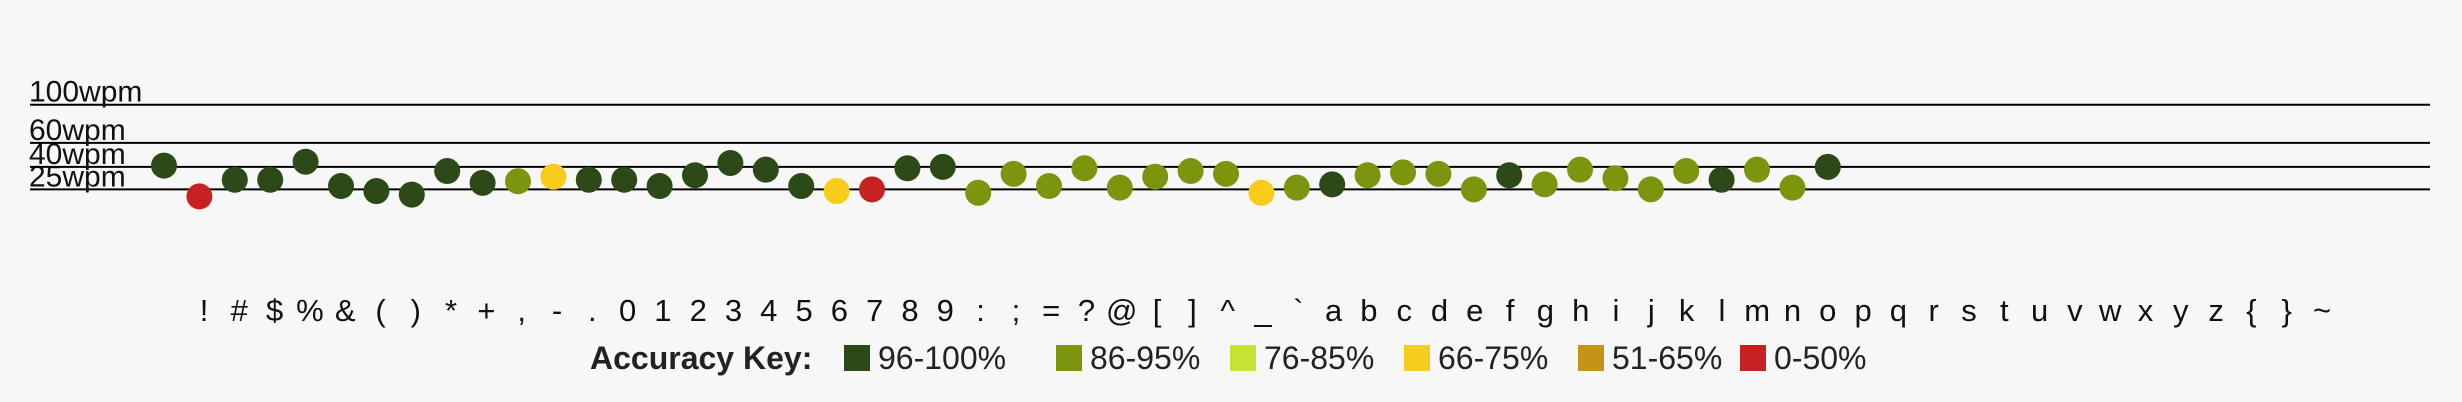  I want to click on tick-asterisk: *, so click(451, 310).